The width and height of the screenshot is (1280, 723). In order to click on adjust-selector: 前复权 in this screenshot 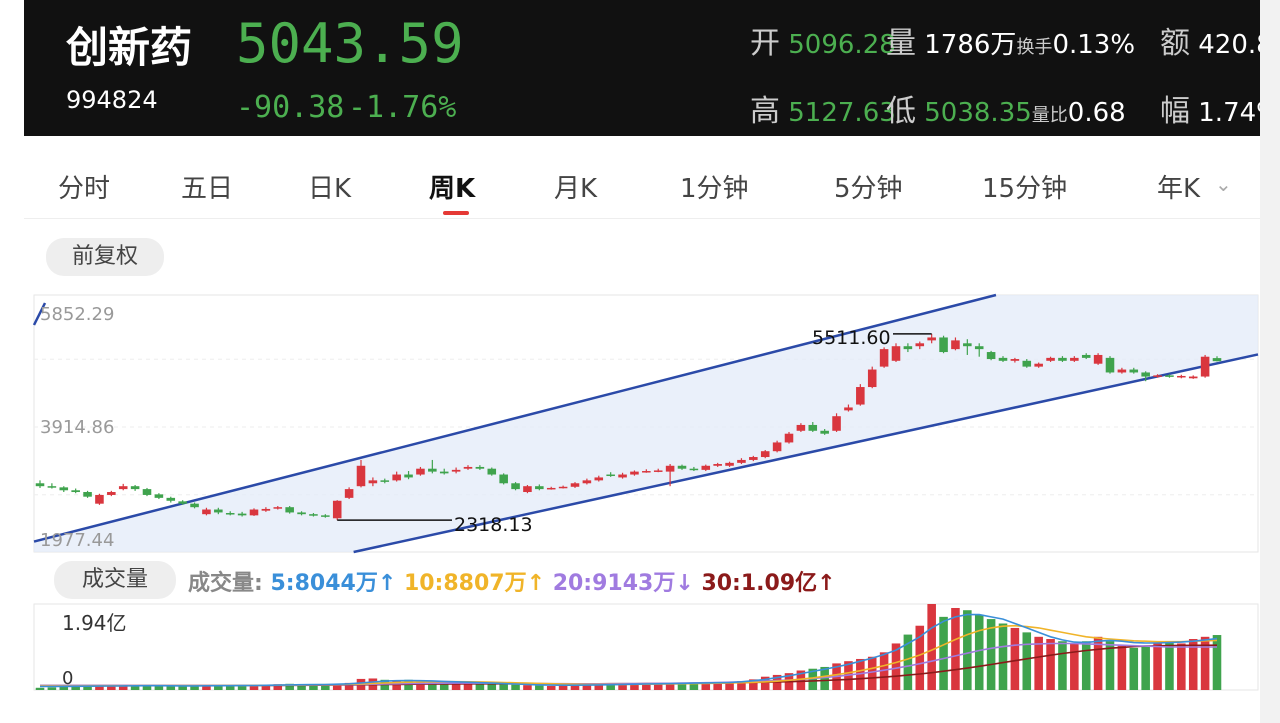, I will do `click(105, 257)`.